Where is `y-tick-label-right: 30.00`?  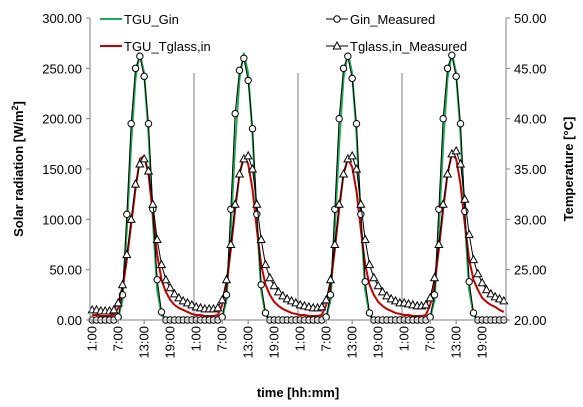 y-tick-label-right: 30.00 is located at coordinates (530, 219).